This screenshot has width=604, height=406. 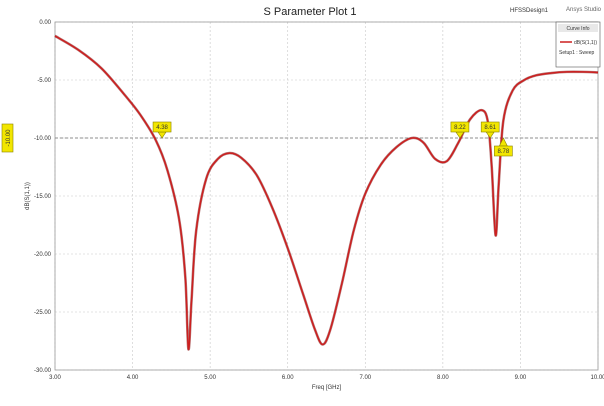 What do you see at coordinates (28, 196) in the screenshot?
I see `y-axis-label: dB(S(1,1))` at bounding box center [28, 196].